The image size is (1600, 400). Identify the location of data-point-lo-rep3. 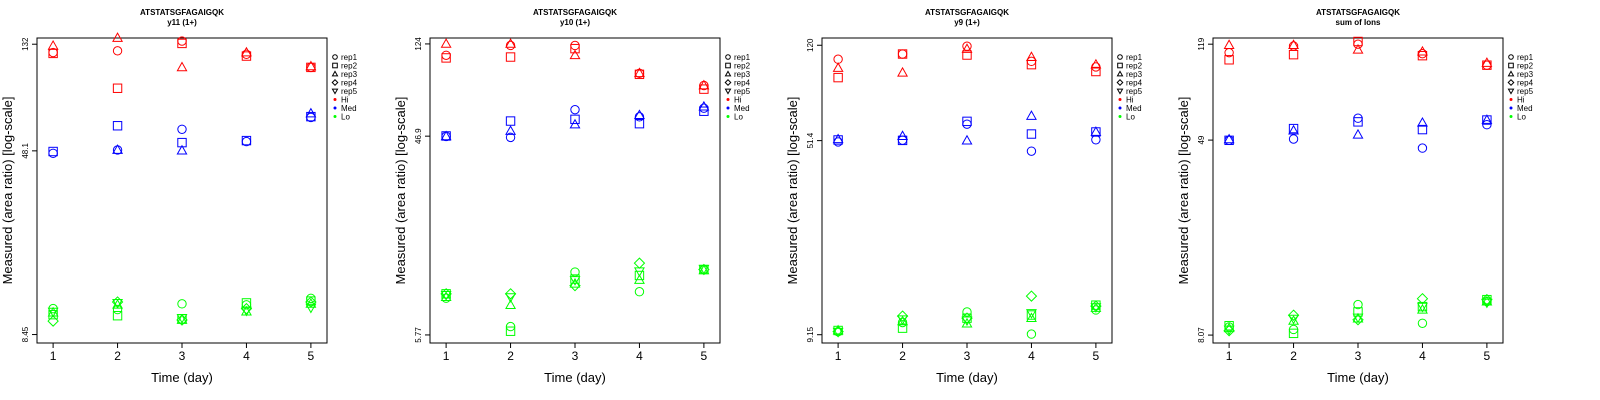
(838, 329).